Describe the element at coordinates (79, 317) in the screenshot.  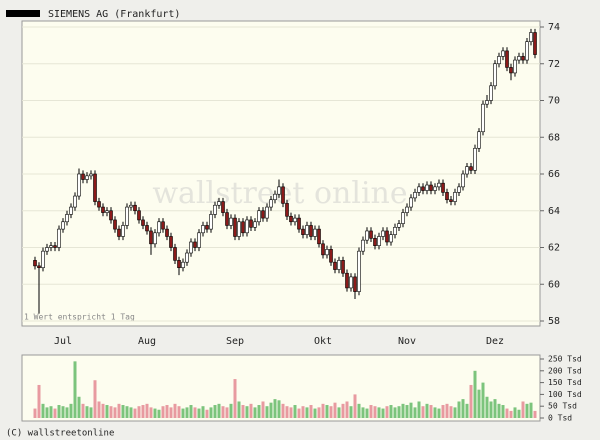
I see `note: 1 Wert entspricht 1 Tag` at that location.